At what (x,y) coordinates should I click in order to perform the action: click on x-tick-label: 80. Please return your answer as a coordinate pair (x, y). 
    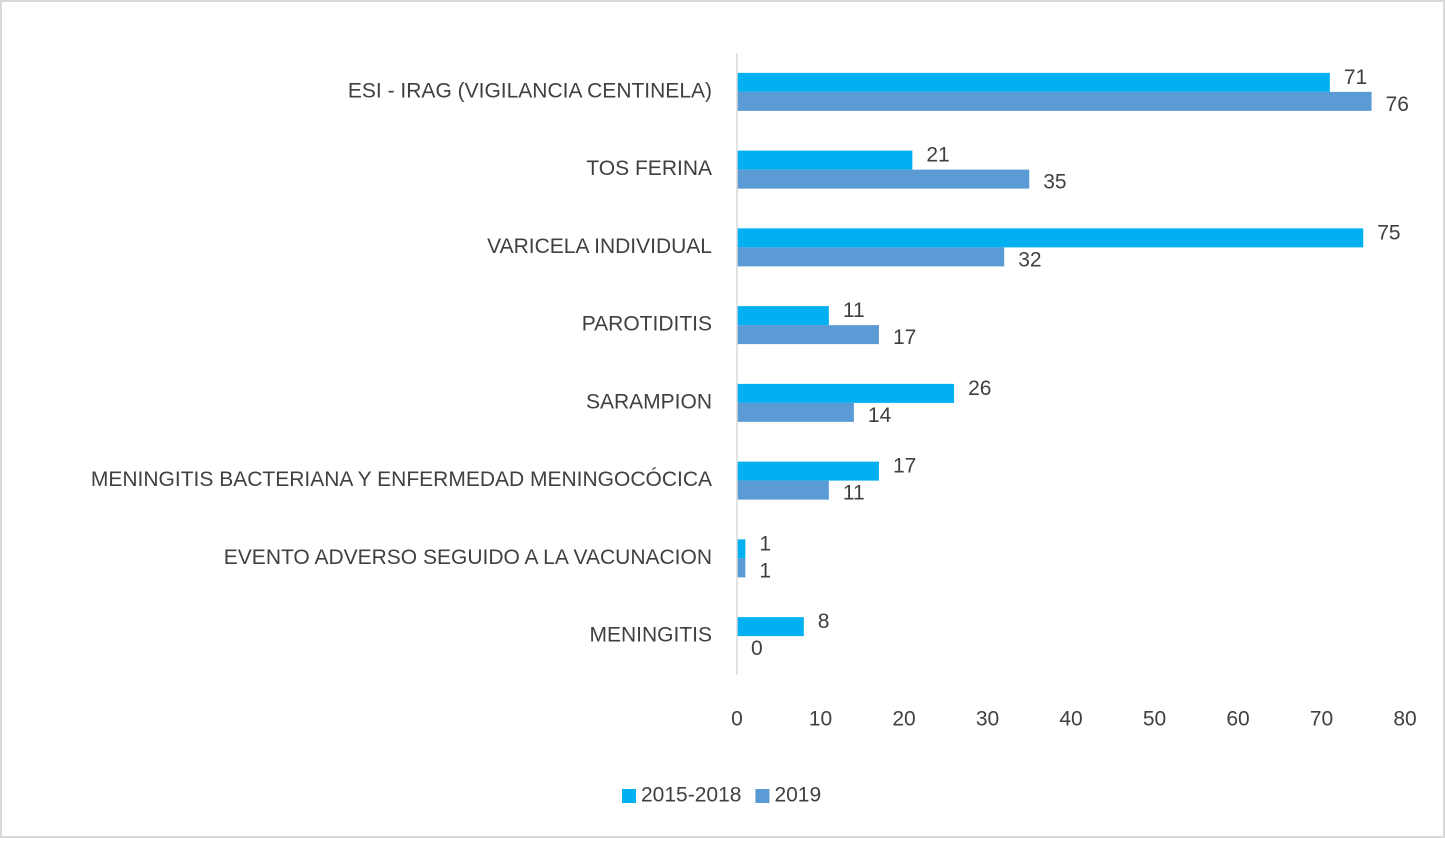
    Looking at the image, I should click on (1404, 719).